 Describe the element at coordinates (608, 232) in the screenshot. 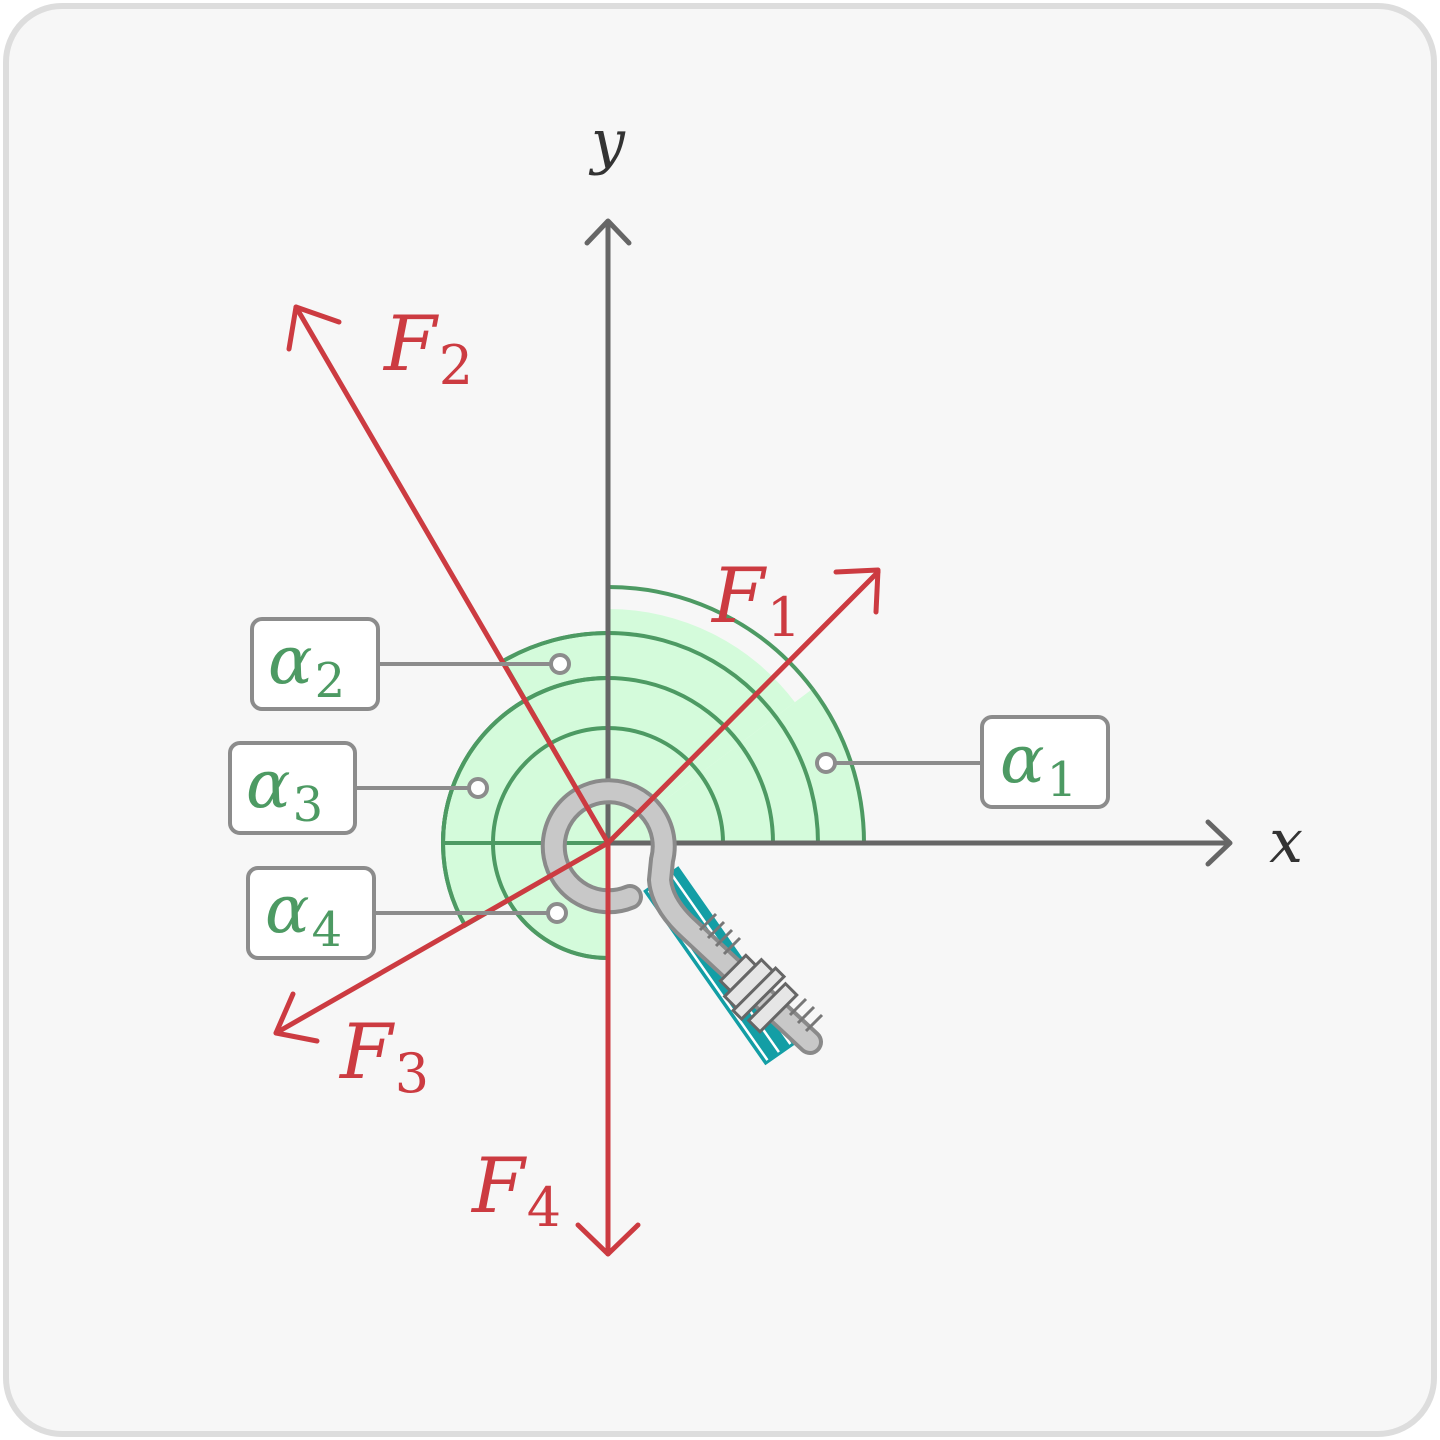

I see `y-axis-arrowhead` at that location.